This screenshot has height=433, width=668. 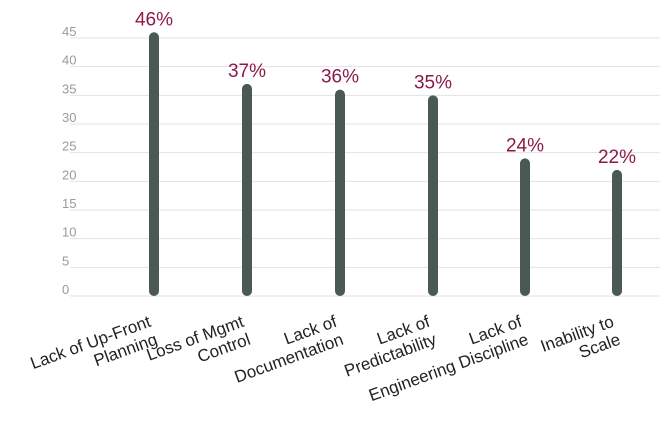 I want to click on bar-value-label: 35%, so click(x=433, y=82).